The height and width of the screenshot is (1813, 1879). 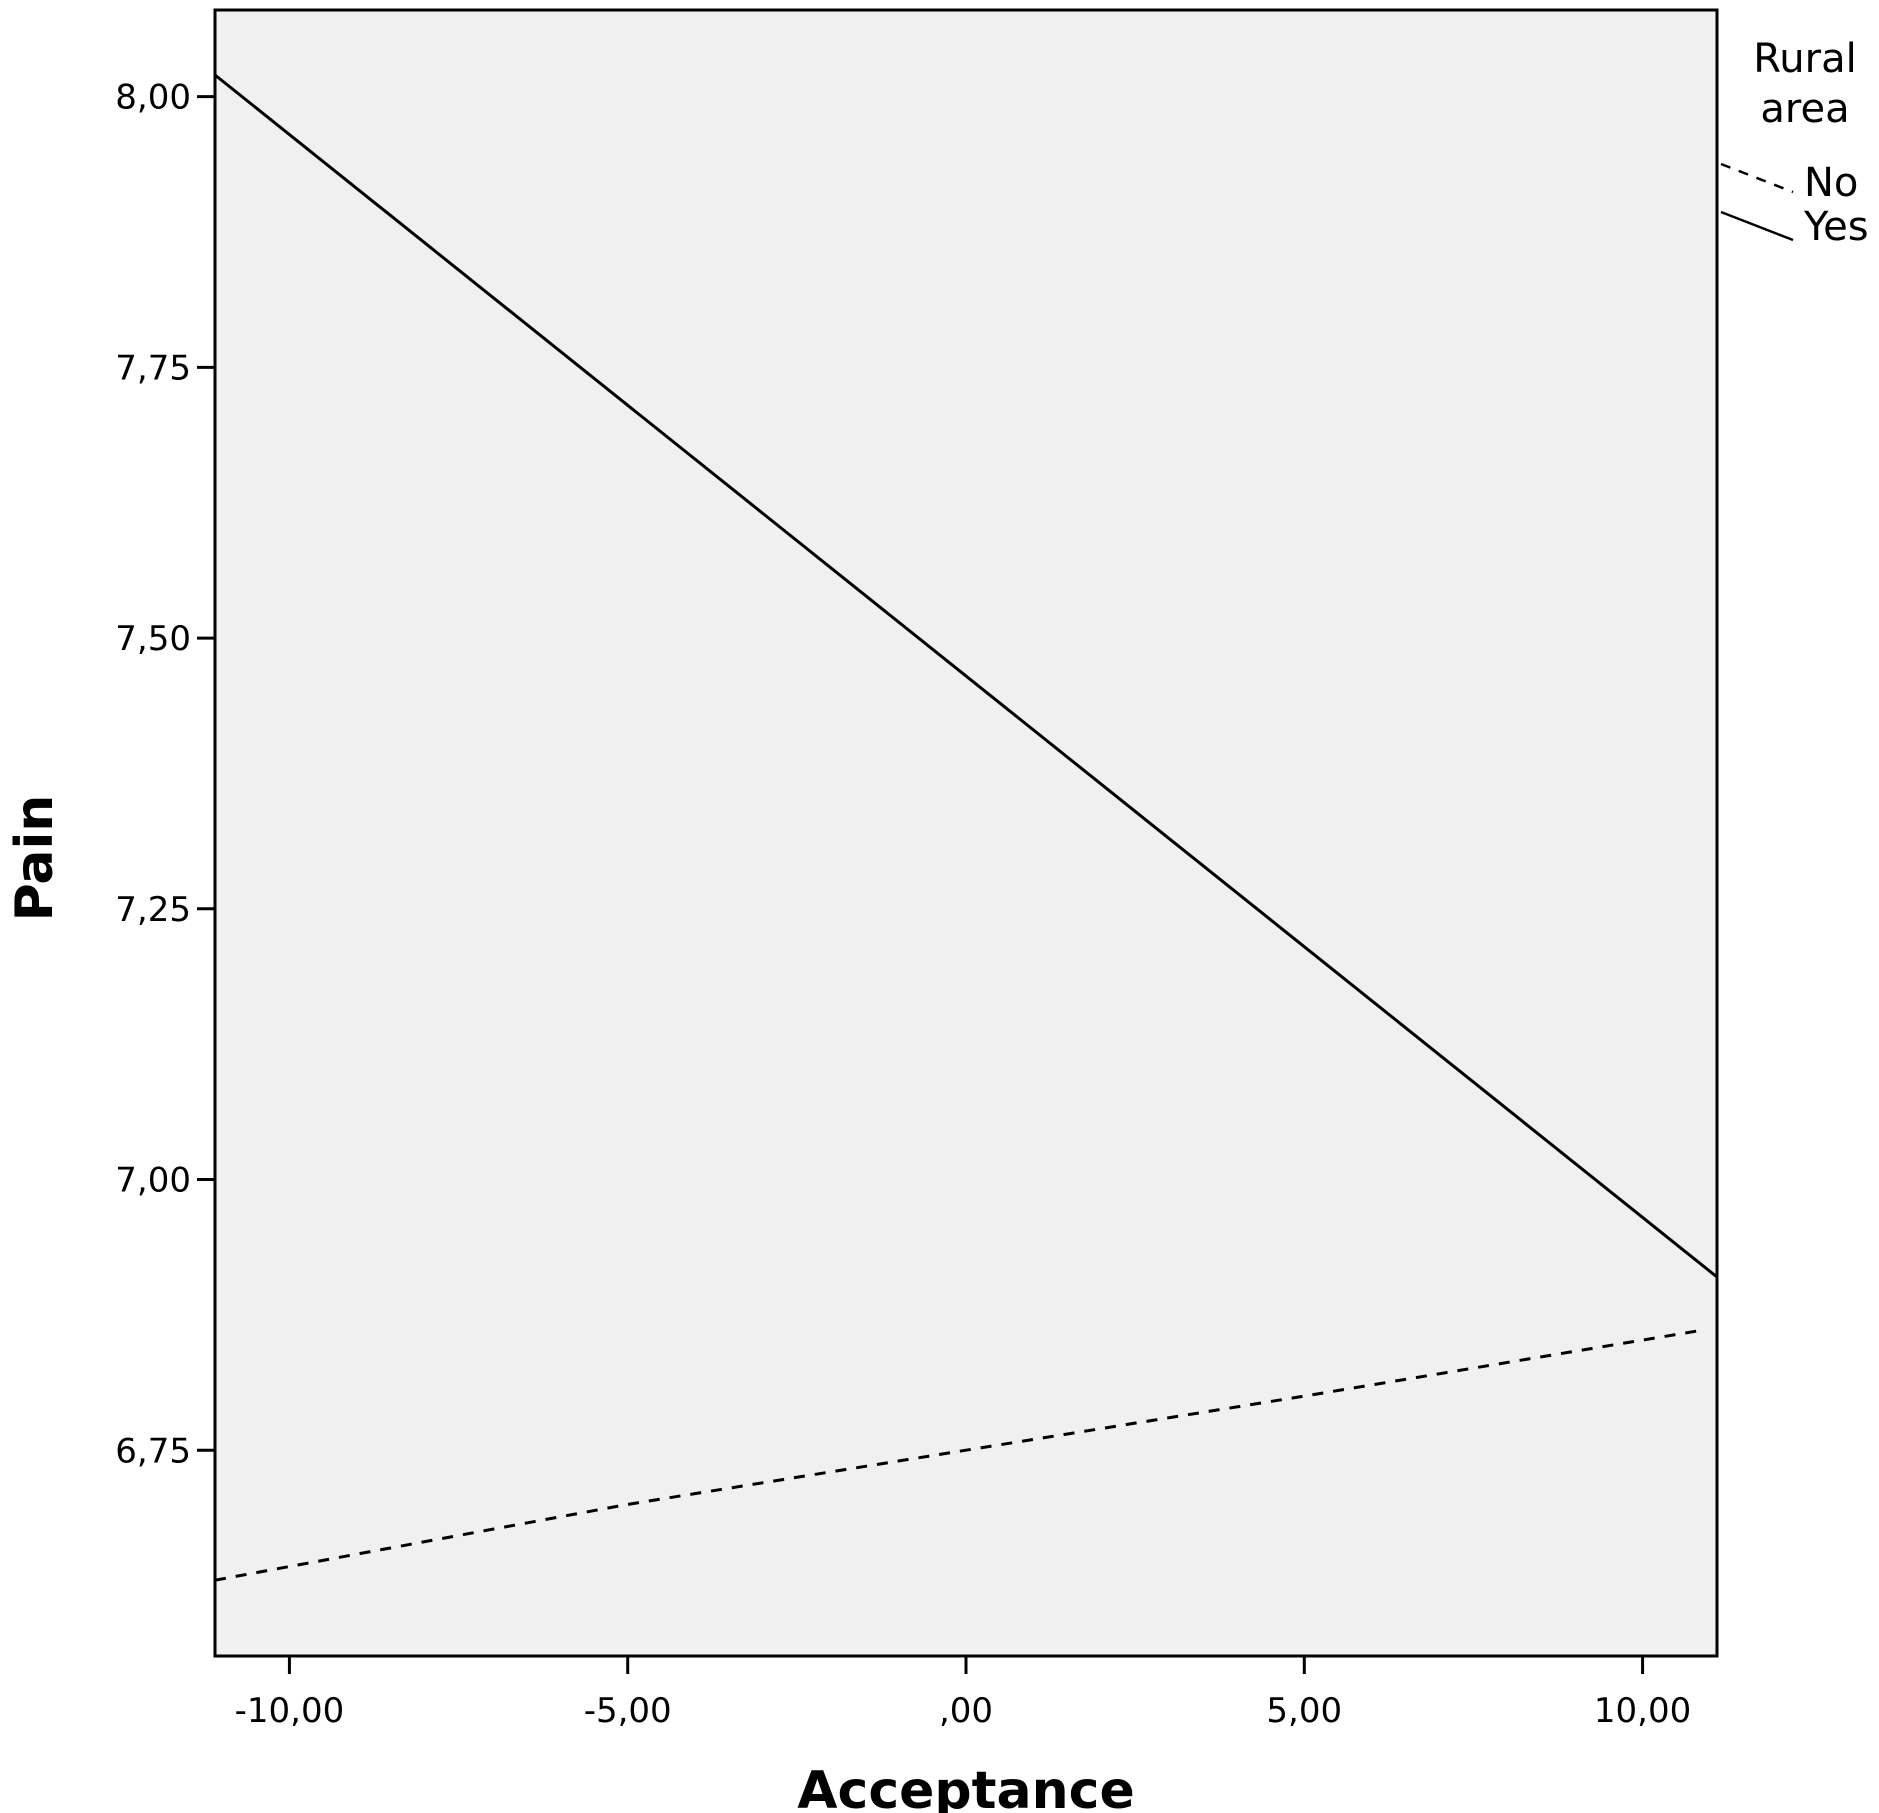 I want to click on legend-label-no: No, so click(x=1831, y=183).